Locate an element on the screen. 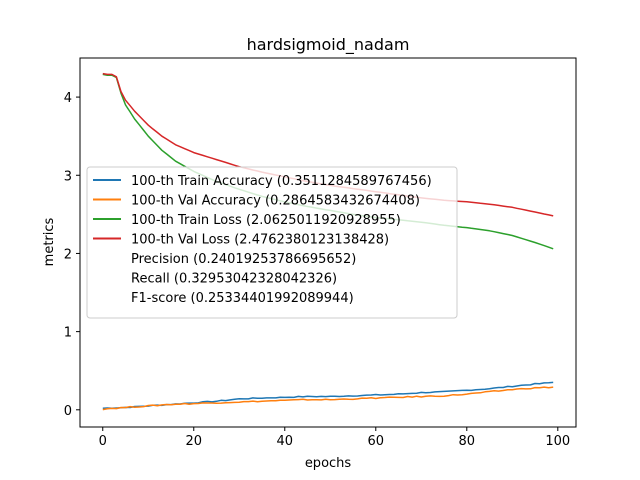 The height and width of the screenshot is (480, 640). chart-title: hardsigmoid_nadam is located at coordinates (328, 45).